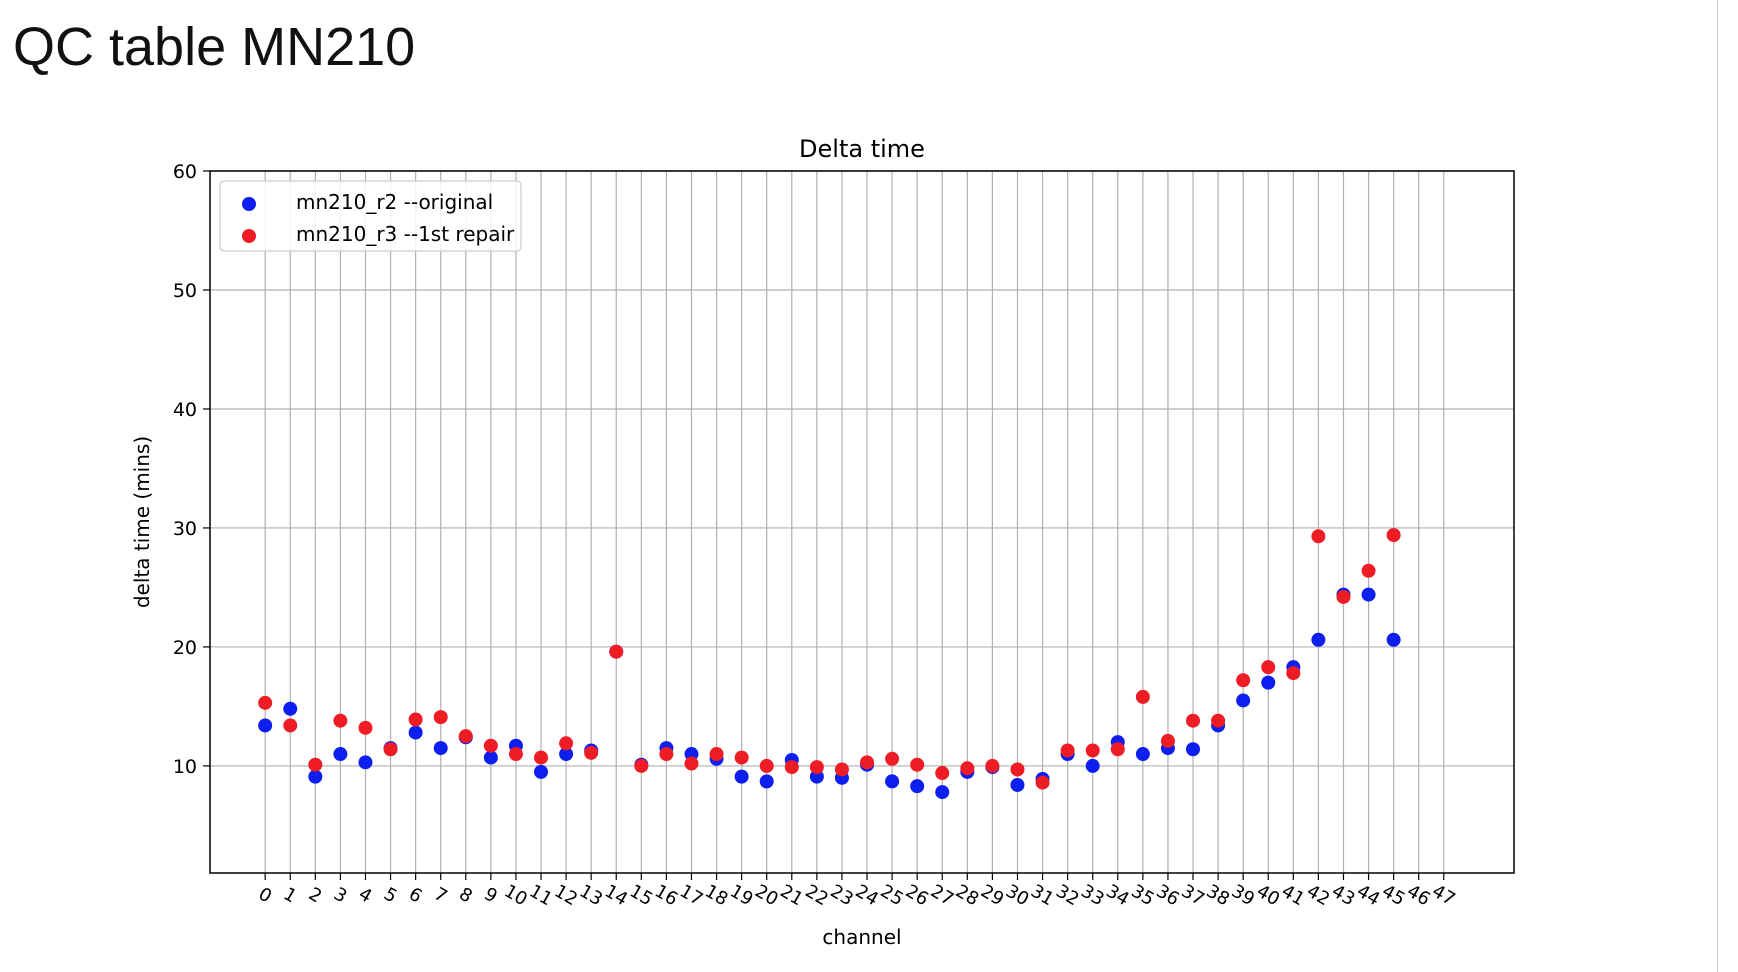 This screenshot has width=1738, height=972. Describe the element at coordinates (892, 896) in the screenshot. I see `x-tick-label: 25` at that location.